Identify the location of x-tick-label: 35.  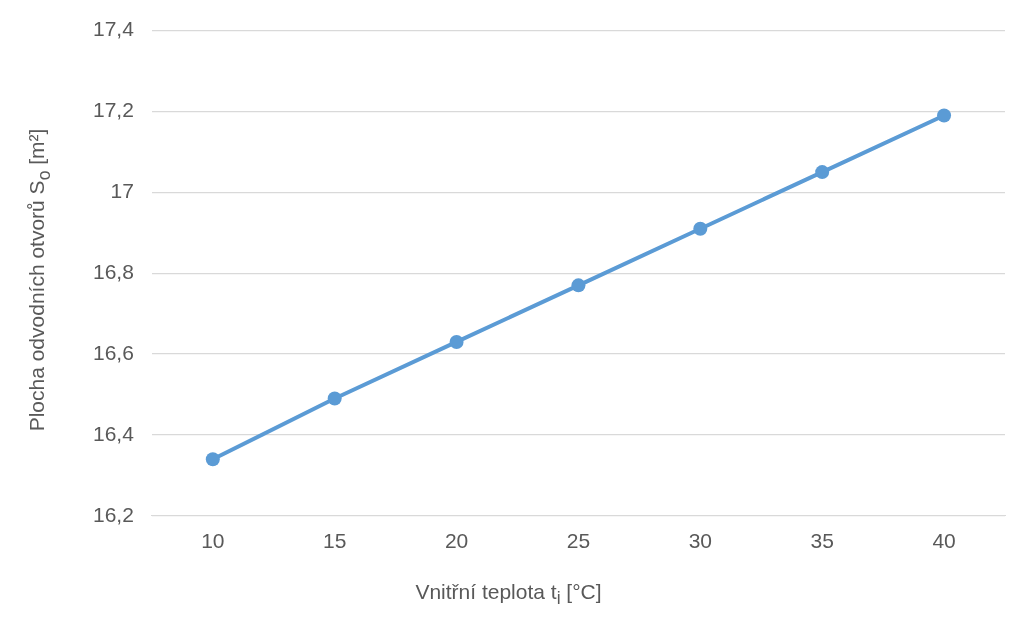
(822, 541).